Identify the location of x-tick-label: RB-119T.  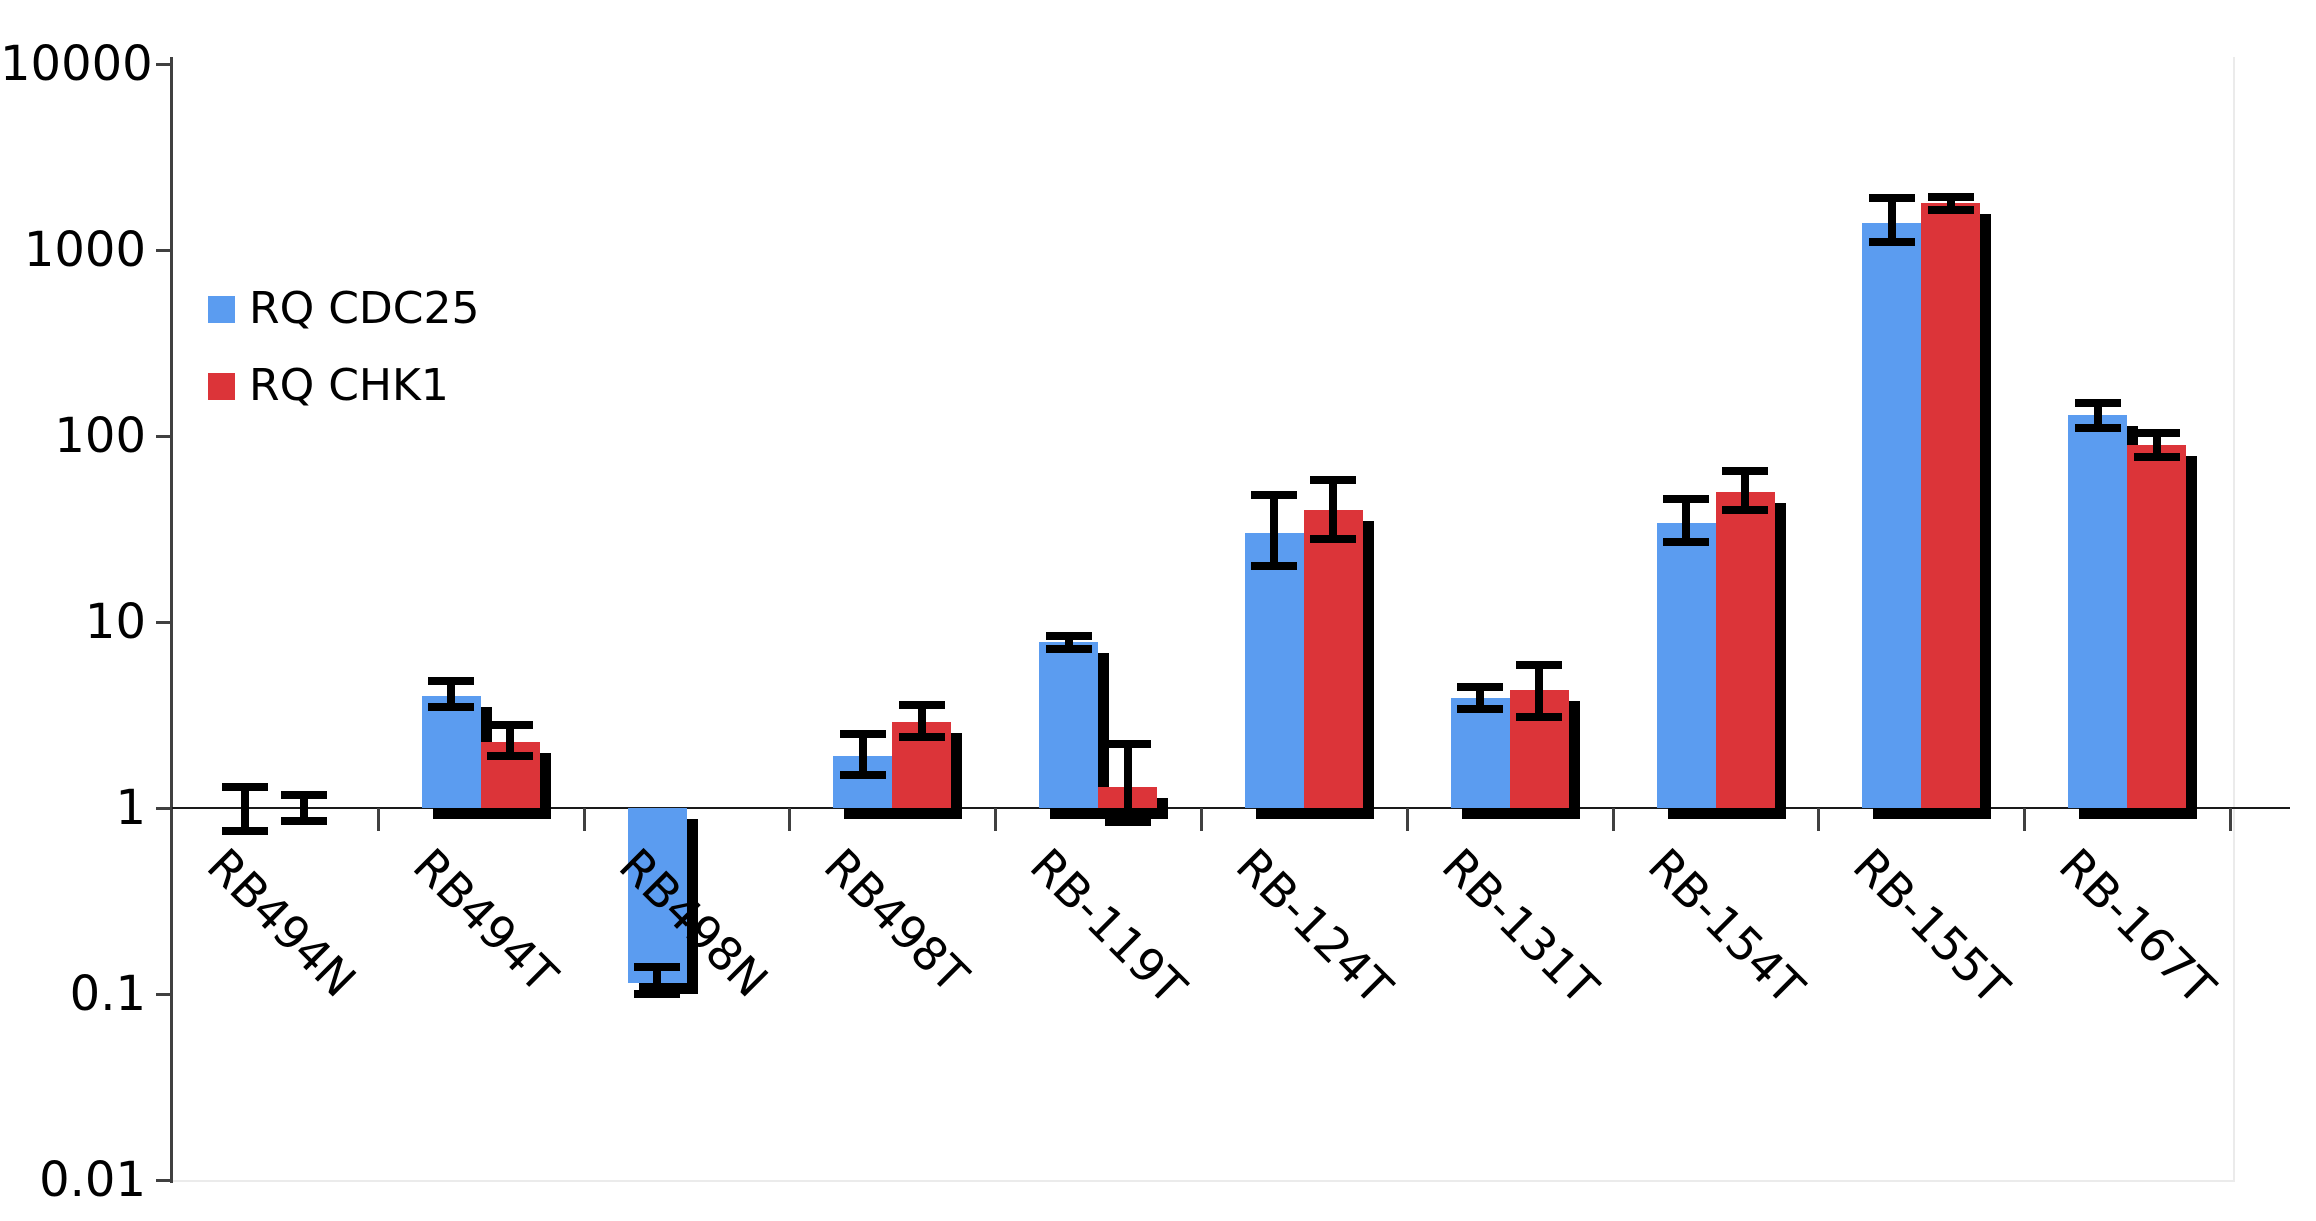
(1108, 926).